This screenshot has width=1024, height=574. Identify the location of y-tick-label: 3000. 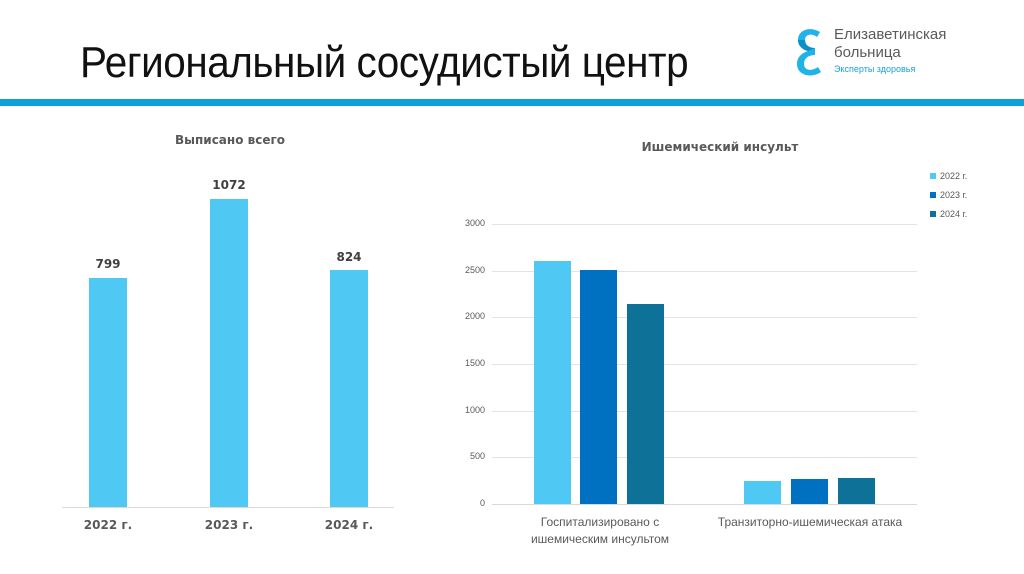
(474, 223).